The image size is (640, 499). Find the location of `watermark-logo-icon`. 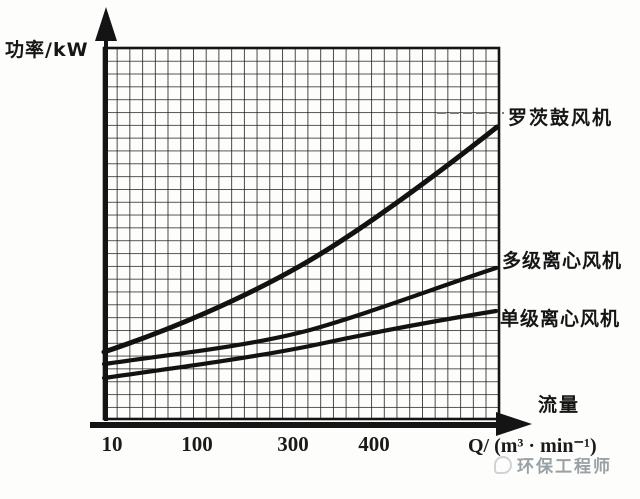

watermark-logo-icon is located at coordinates (503, 464).